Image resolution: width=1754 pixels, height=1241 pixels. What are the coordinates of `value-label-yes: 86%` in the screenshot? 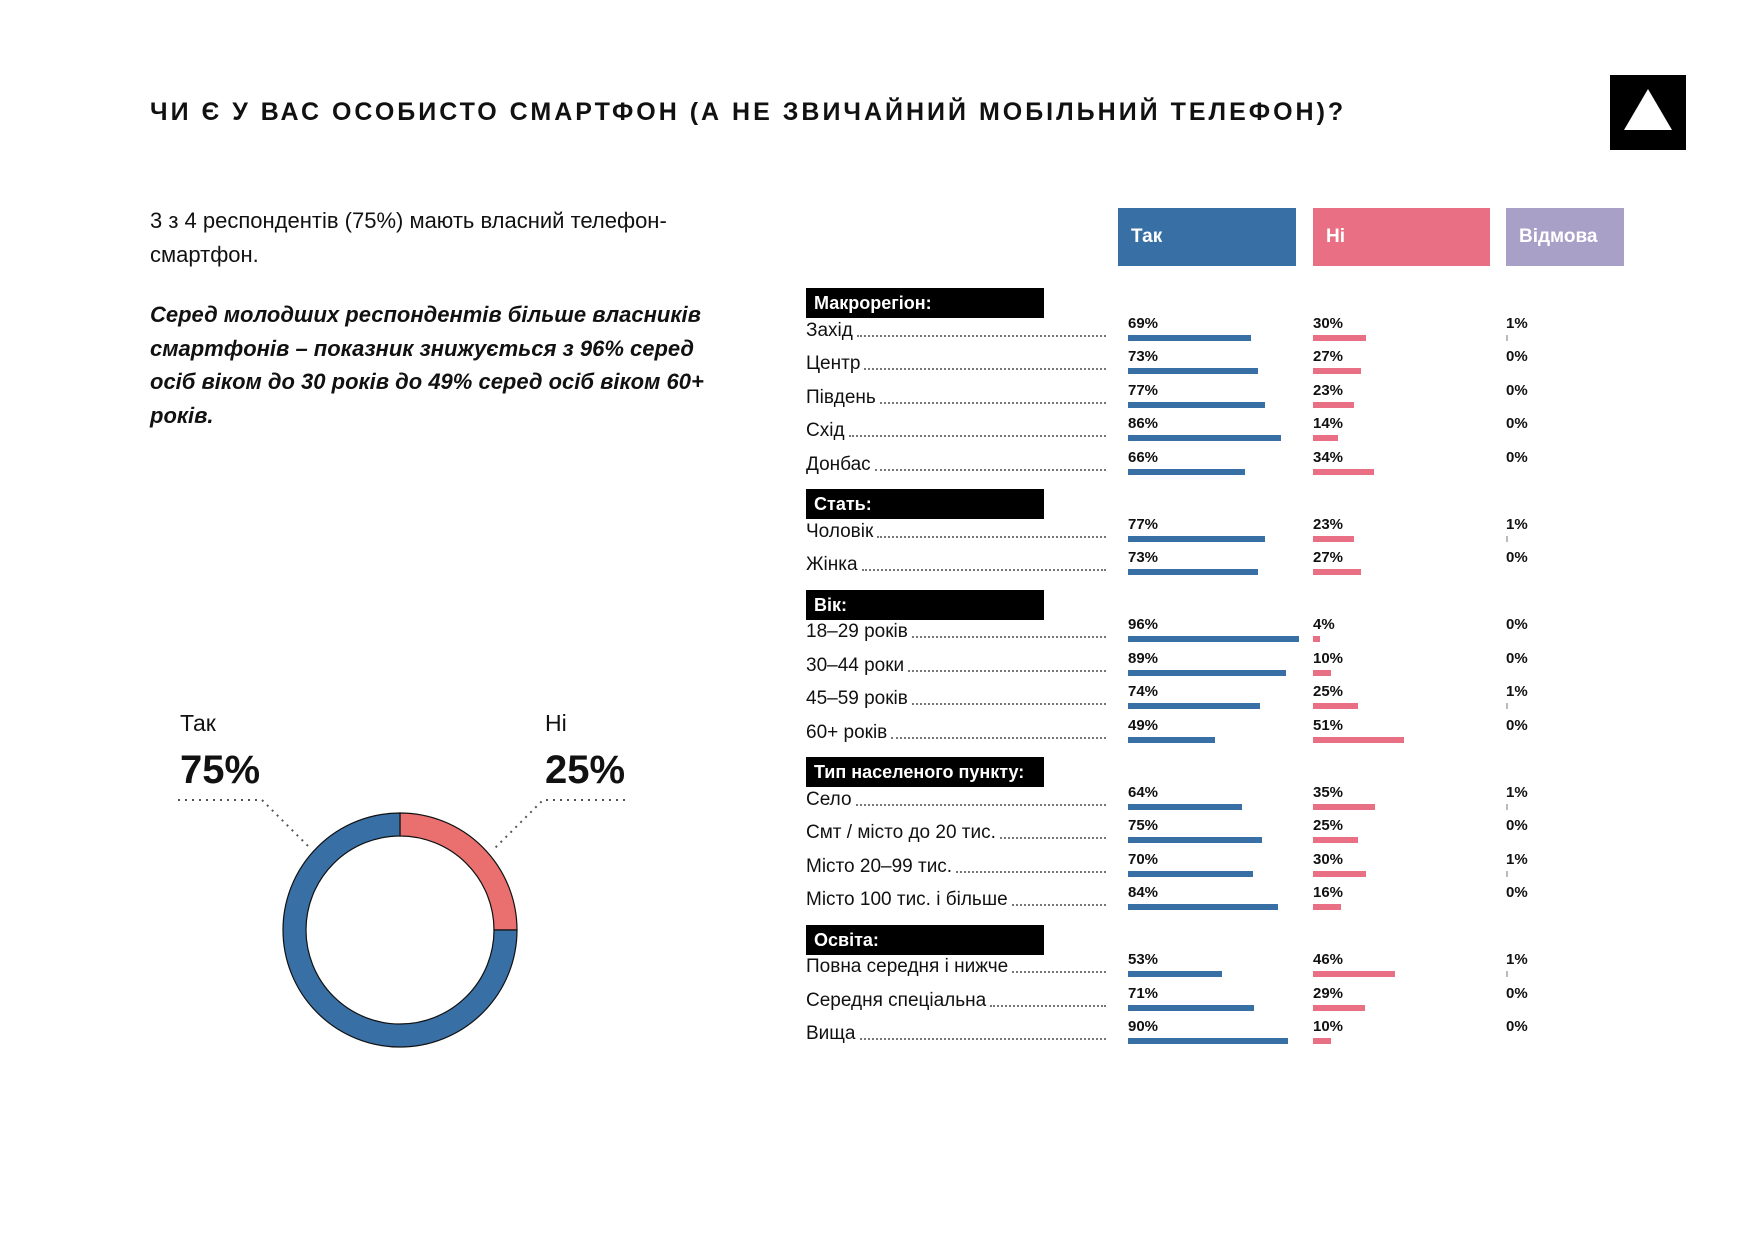 It's located at (1143, 423).